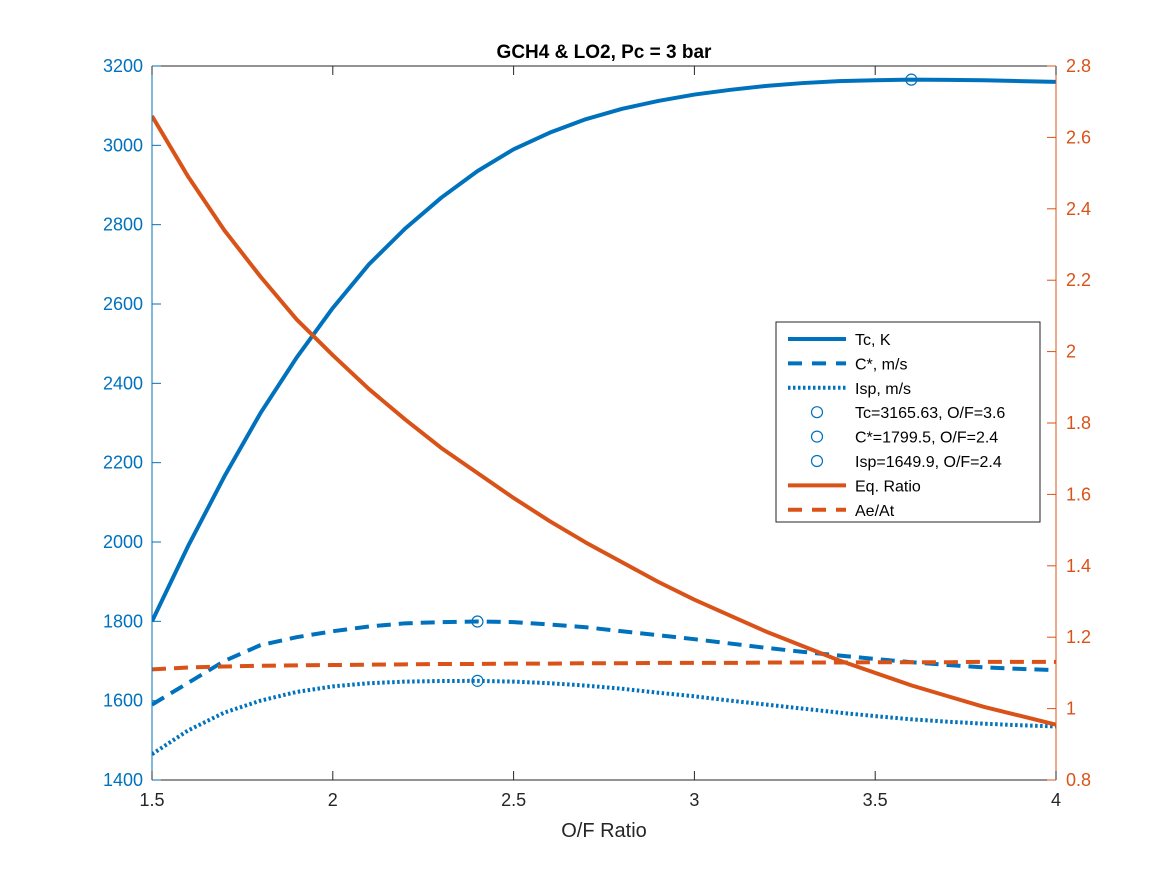 The height and width of the screenshot is (875, 1167). I want to click on chart-title: GCH4 & LO2, Pc = 3 bar, so click(604, 52).